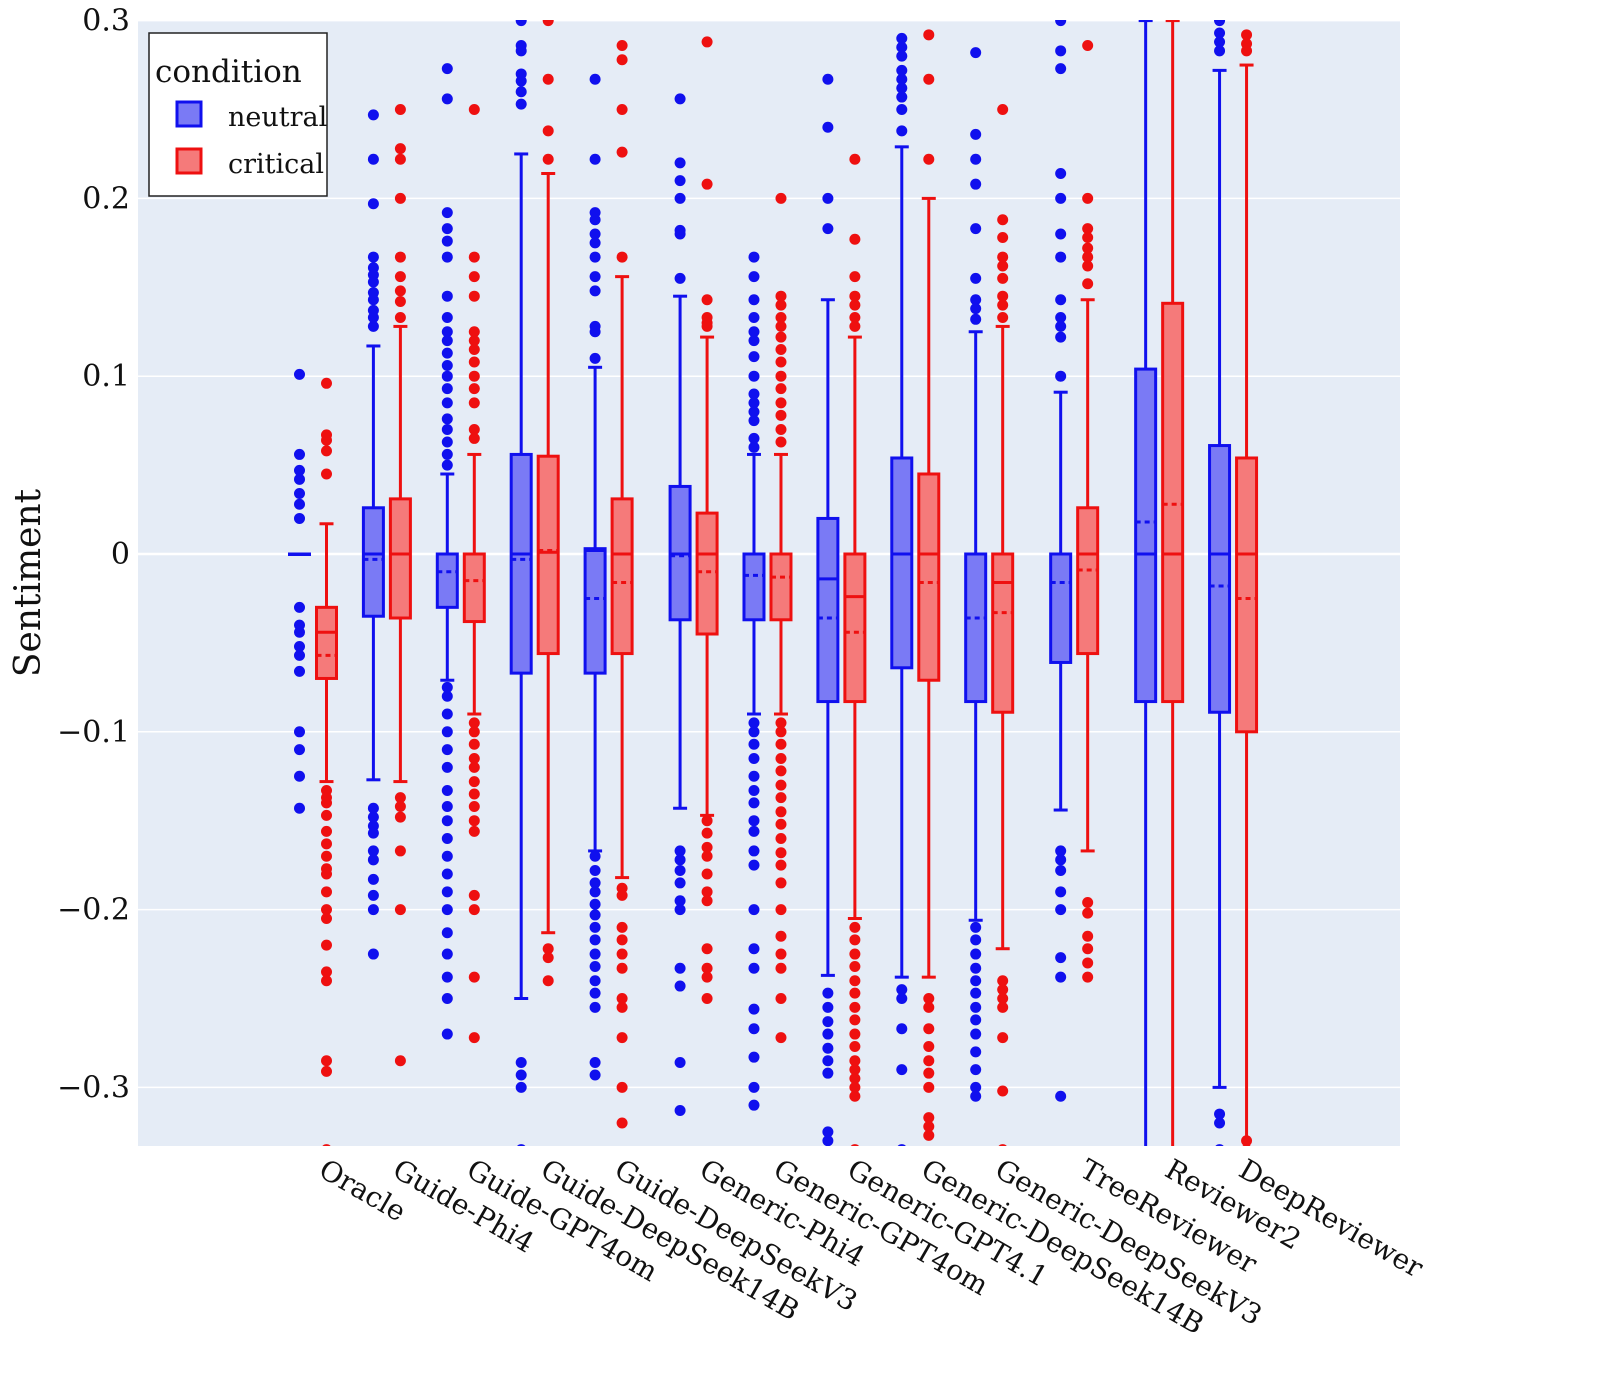 This screenshot has height=1400, width=1600. What do you see at coordinates (93, 910) in the screenshot?
I see `y-tick-label: −0.2` at bounding box center [93, 910].